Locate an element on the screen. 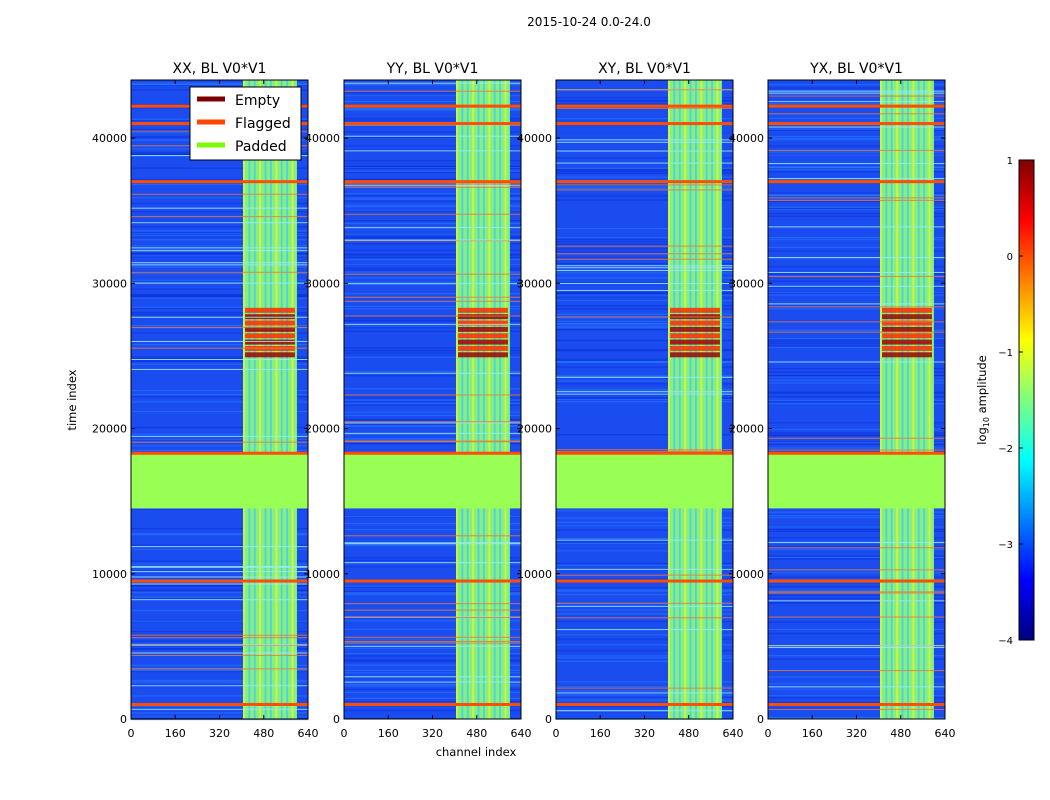 The width and height of the screenshot is (1050, 800). x-tick-label: 480 is located at coordinates (476, 733).